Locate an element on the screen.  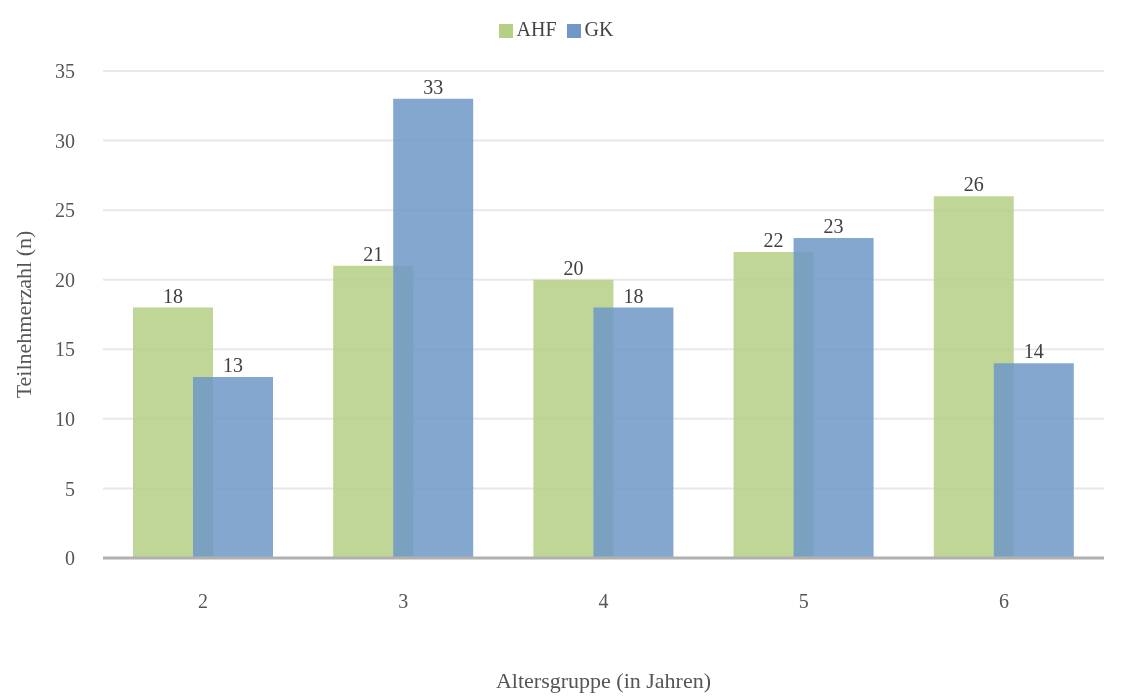
data-label: 22 is located at coordinates (773, 239).